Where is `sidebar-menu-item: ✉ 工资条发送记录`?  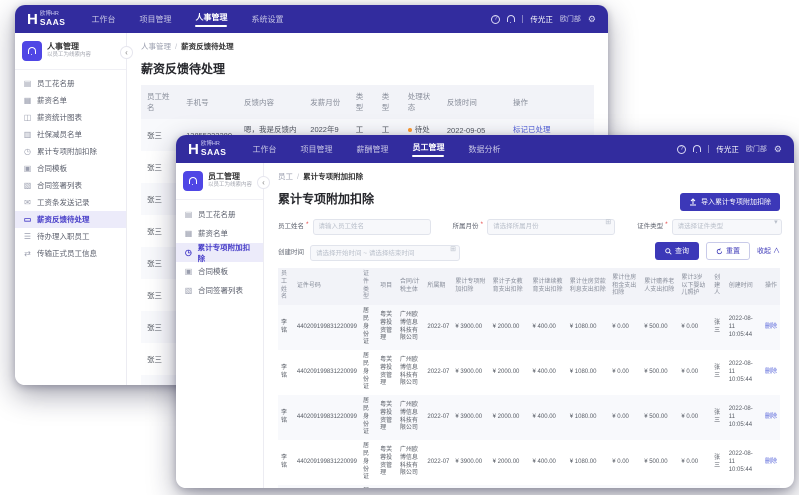 sidebar-menu-item: ✉ 工资条发送记录 is located at coordinates (70, 202).